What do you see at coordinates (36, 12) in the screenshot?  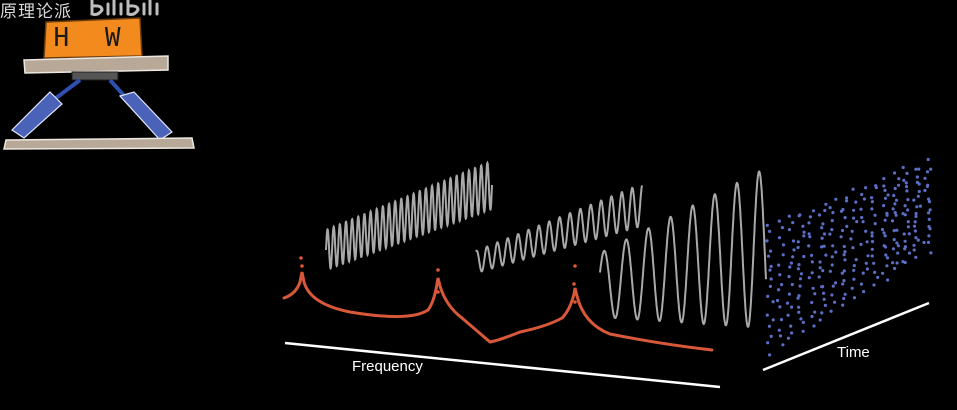 I see `watermark-text: 原理论派` at bounding box center [36, 12].